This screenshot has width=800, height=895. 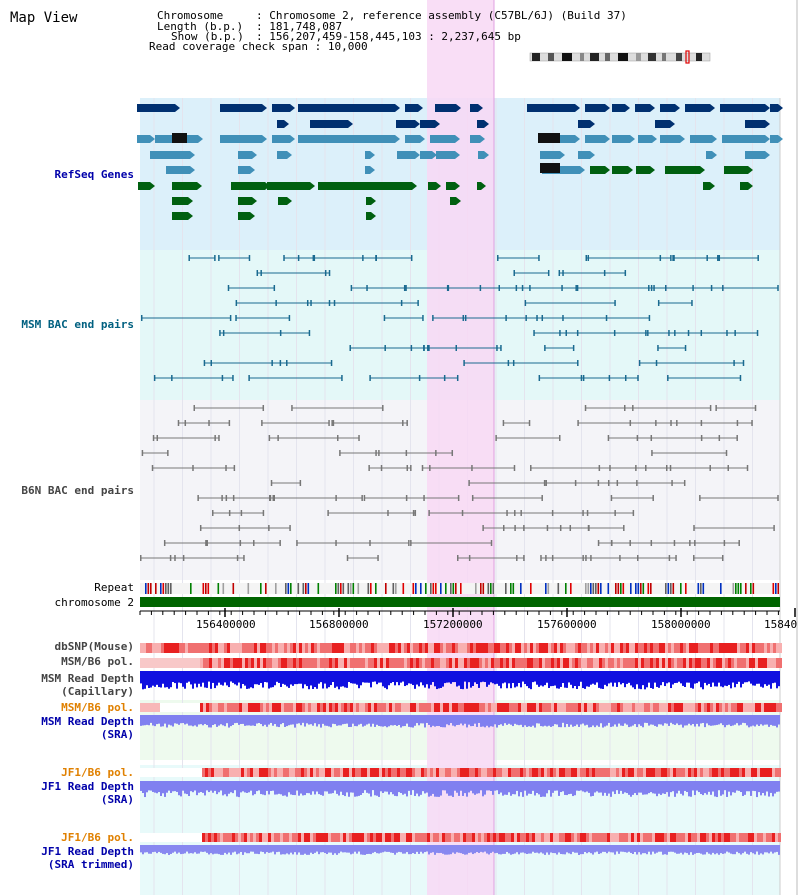 I want to click on gene-exon, so click(x=179, y=138).